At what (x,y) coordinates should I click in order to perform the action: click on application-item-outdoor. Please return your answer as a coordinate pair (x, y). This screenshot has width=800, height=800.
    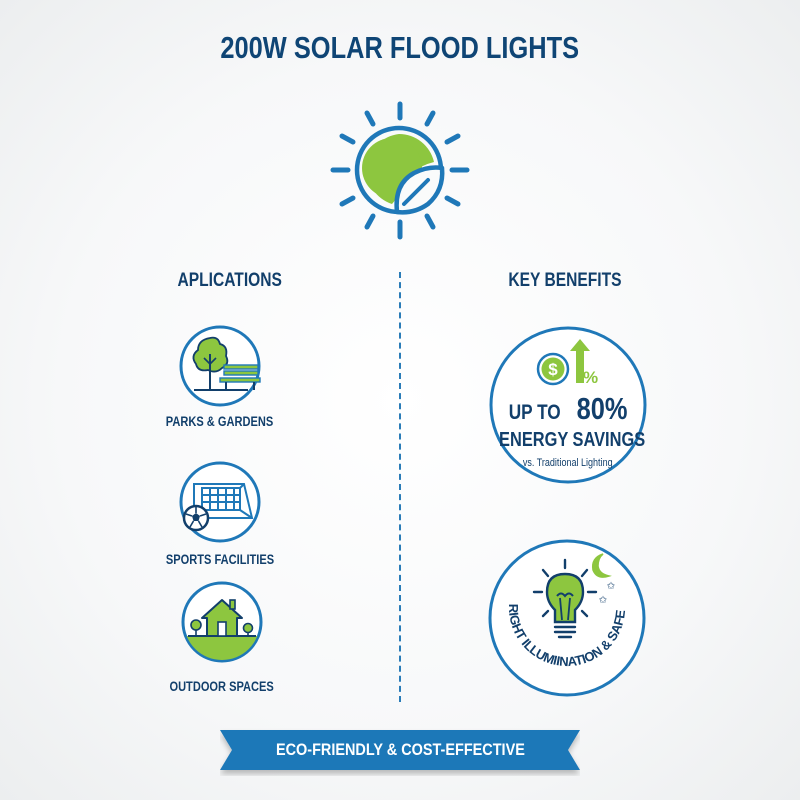
    Looking at the image, I should click on (222, 622).